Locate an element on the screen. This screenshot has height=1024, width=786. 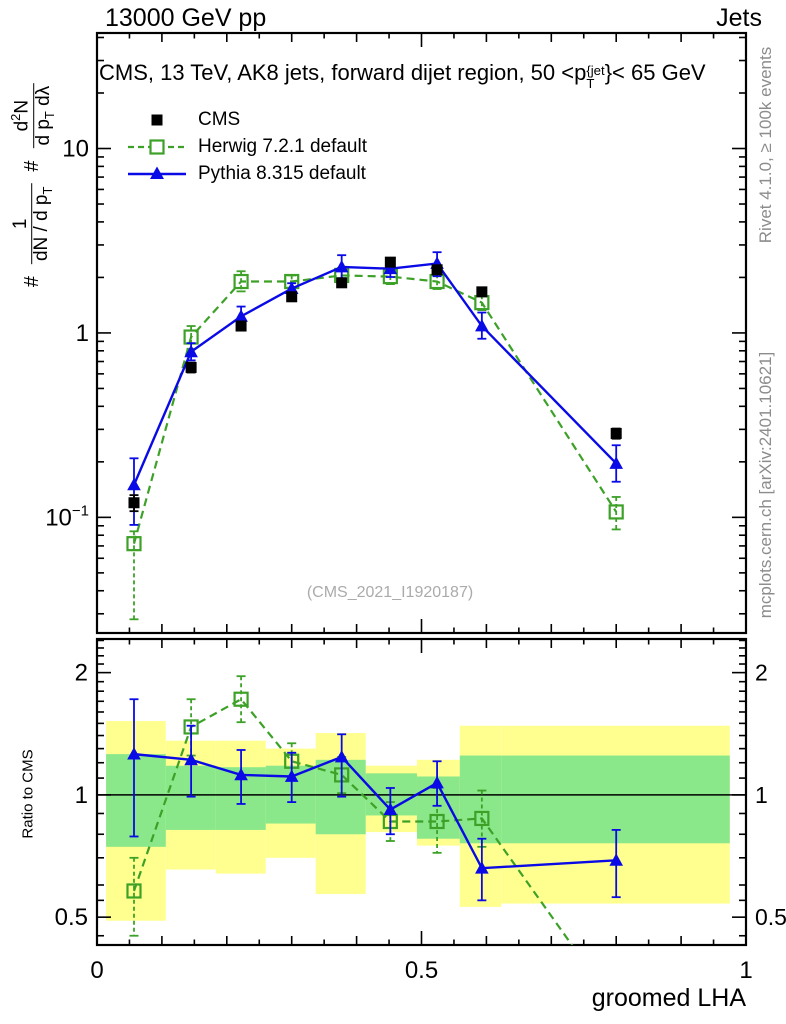
axis-tick-label: 0 is located at coordinates (96, 970).